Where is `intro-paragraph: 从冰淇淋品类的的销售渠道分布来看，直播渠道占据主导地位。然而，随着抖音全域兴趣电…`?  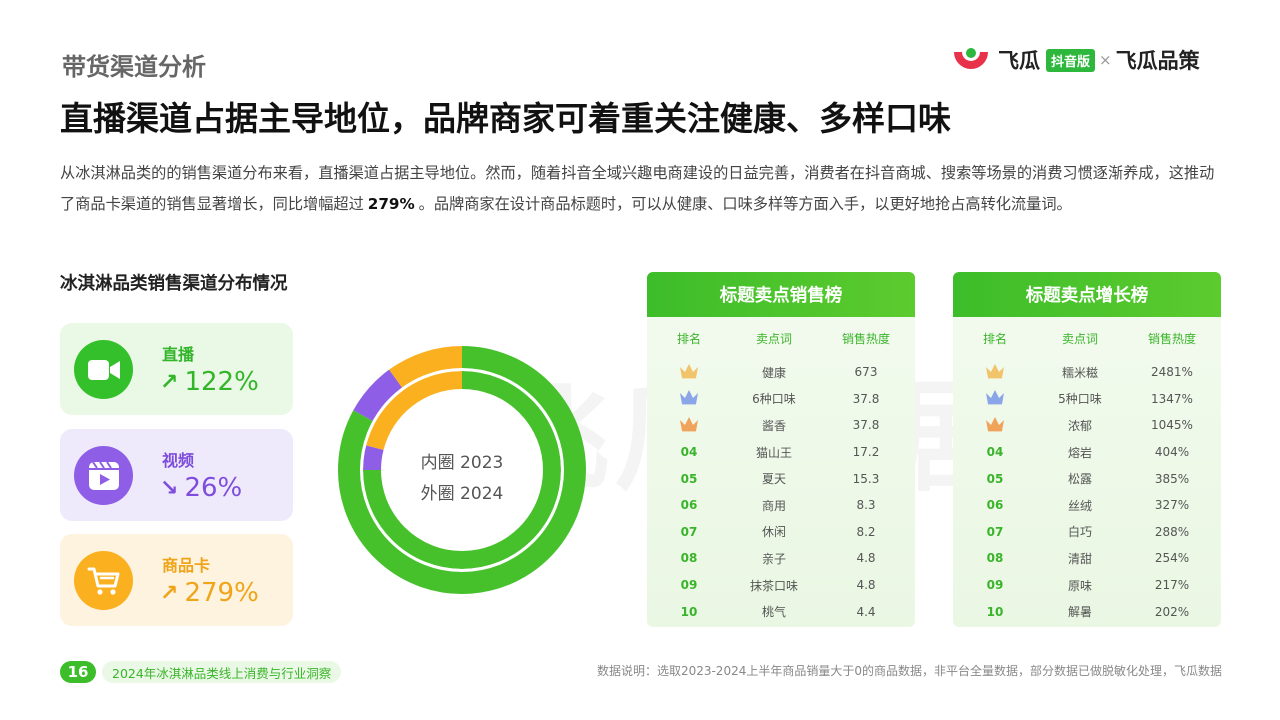
intro-paragraph: 从冰淇淋品类的的销售渠道分布来看，直播渠道占据主导地位。然而，随着抖音全域兴趣电… is located at coordinates (641, 188).